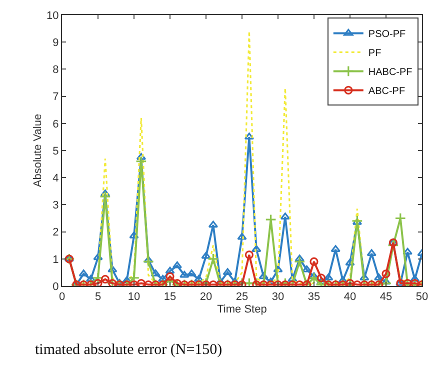 This screenshot has height=386, width=438. I want to click on x-tick-label: 15, so click(170, 297).